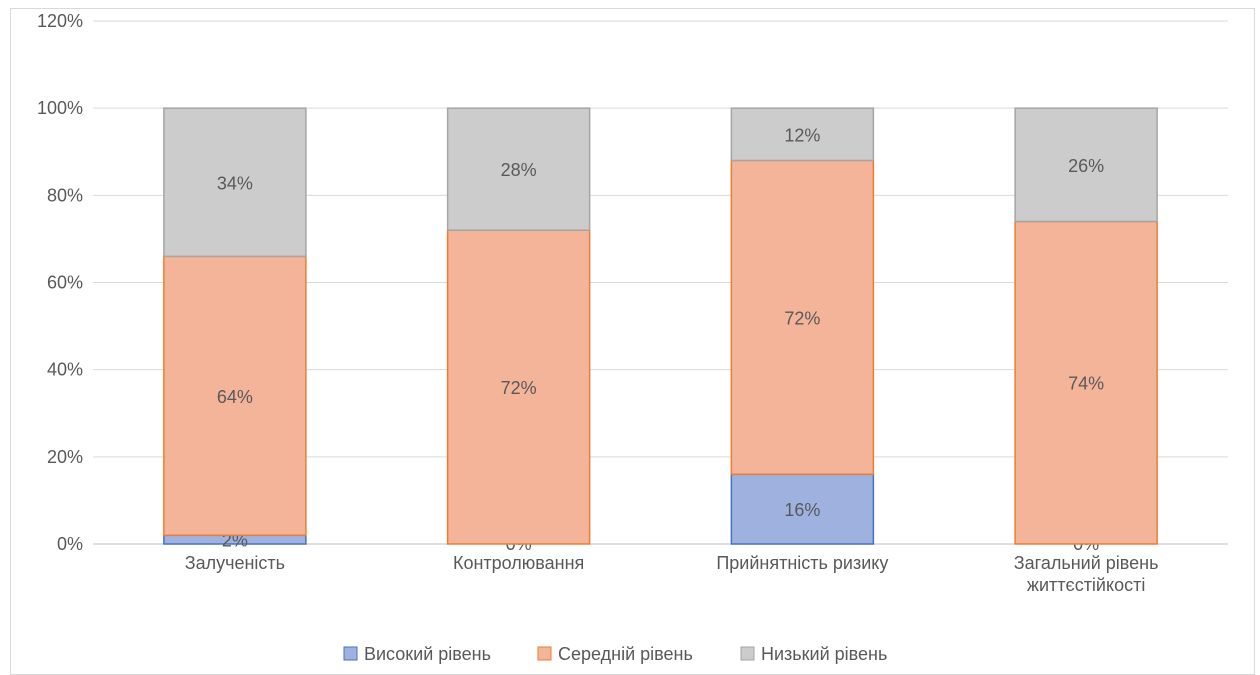 This screenshot has height=675, width=1260. What do you see at coordinates (65, 283) in the screenshot?
I see `y-tick-label: 60%` at bounding box center [65, 283].